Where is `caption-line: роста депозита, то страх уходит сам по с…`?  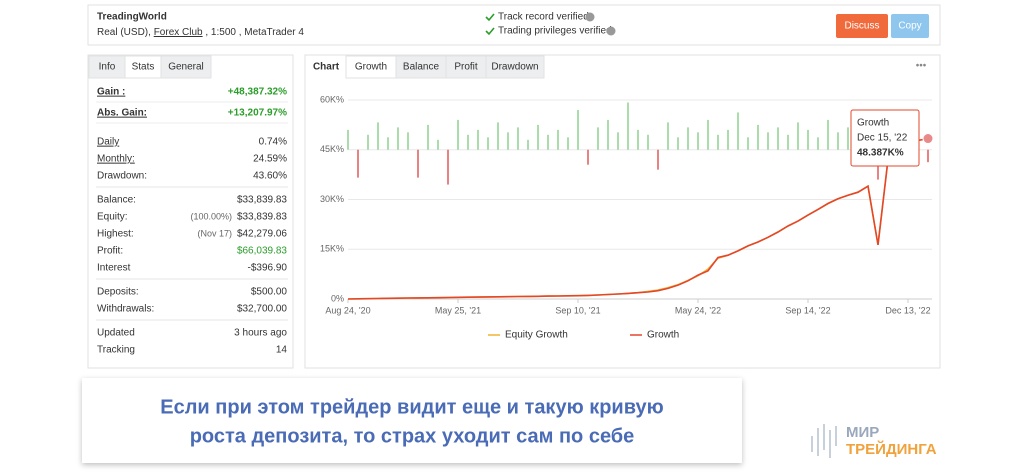
caption-line: роста депозита, то страх уходит сам по с… is located at coordinates (412, 436).